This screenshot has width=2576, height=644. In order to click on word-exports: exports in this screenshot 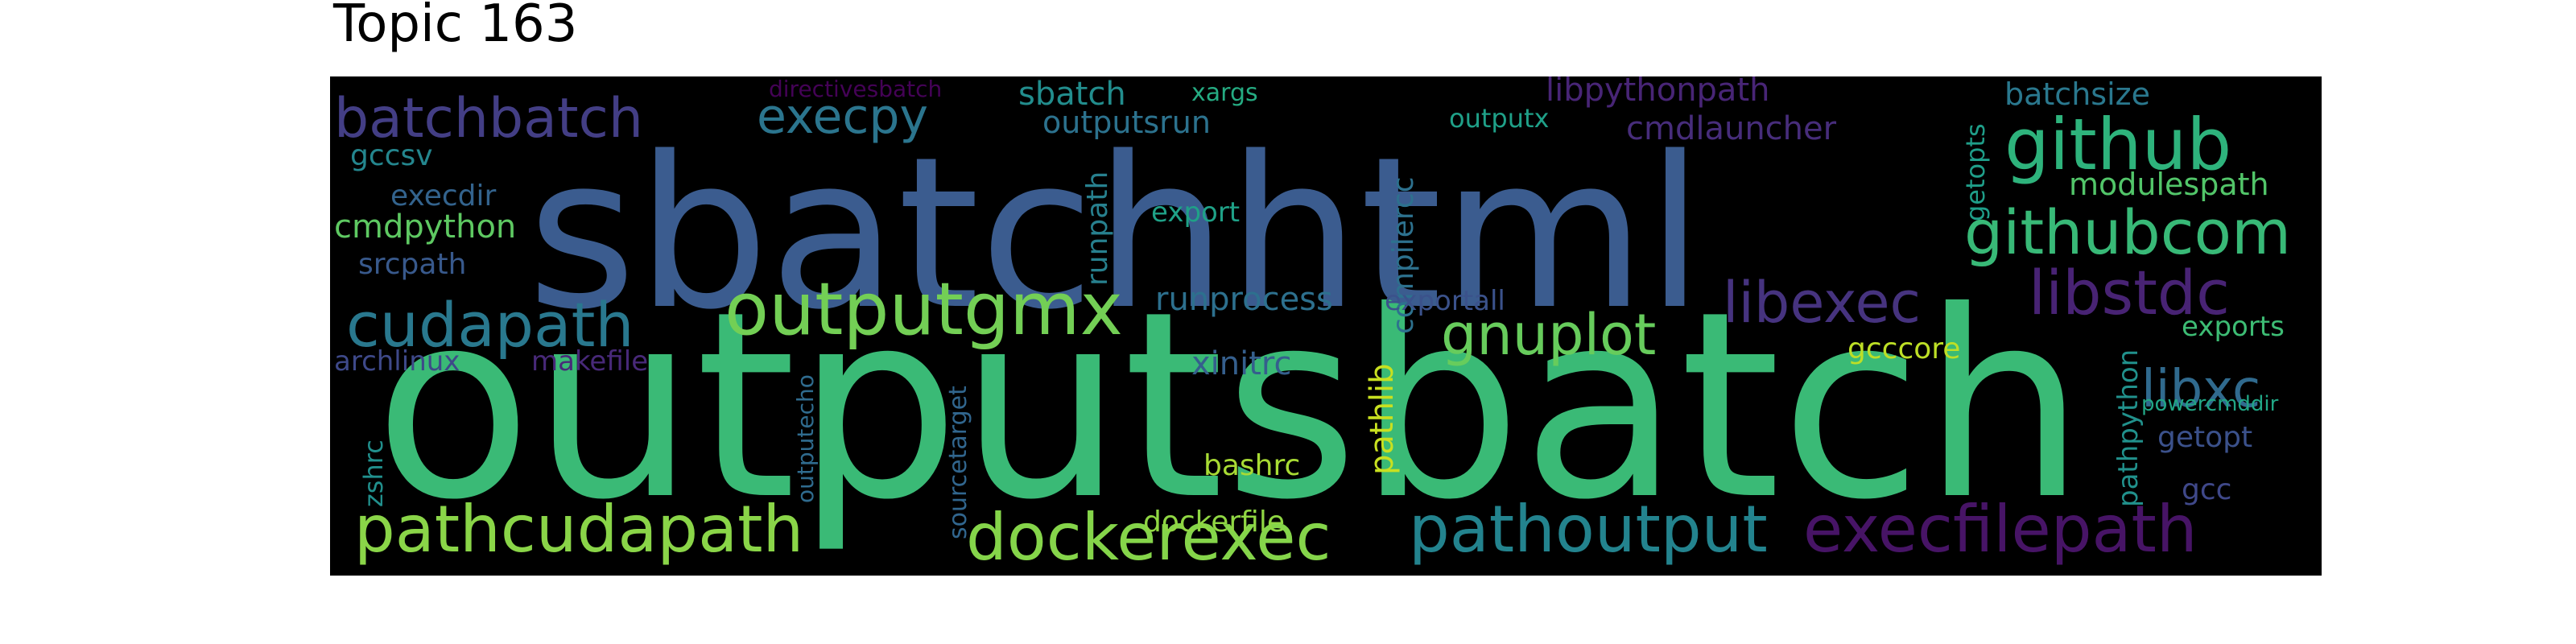, I will do `click(2233, 327)`.